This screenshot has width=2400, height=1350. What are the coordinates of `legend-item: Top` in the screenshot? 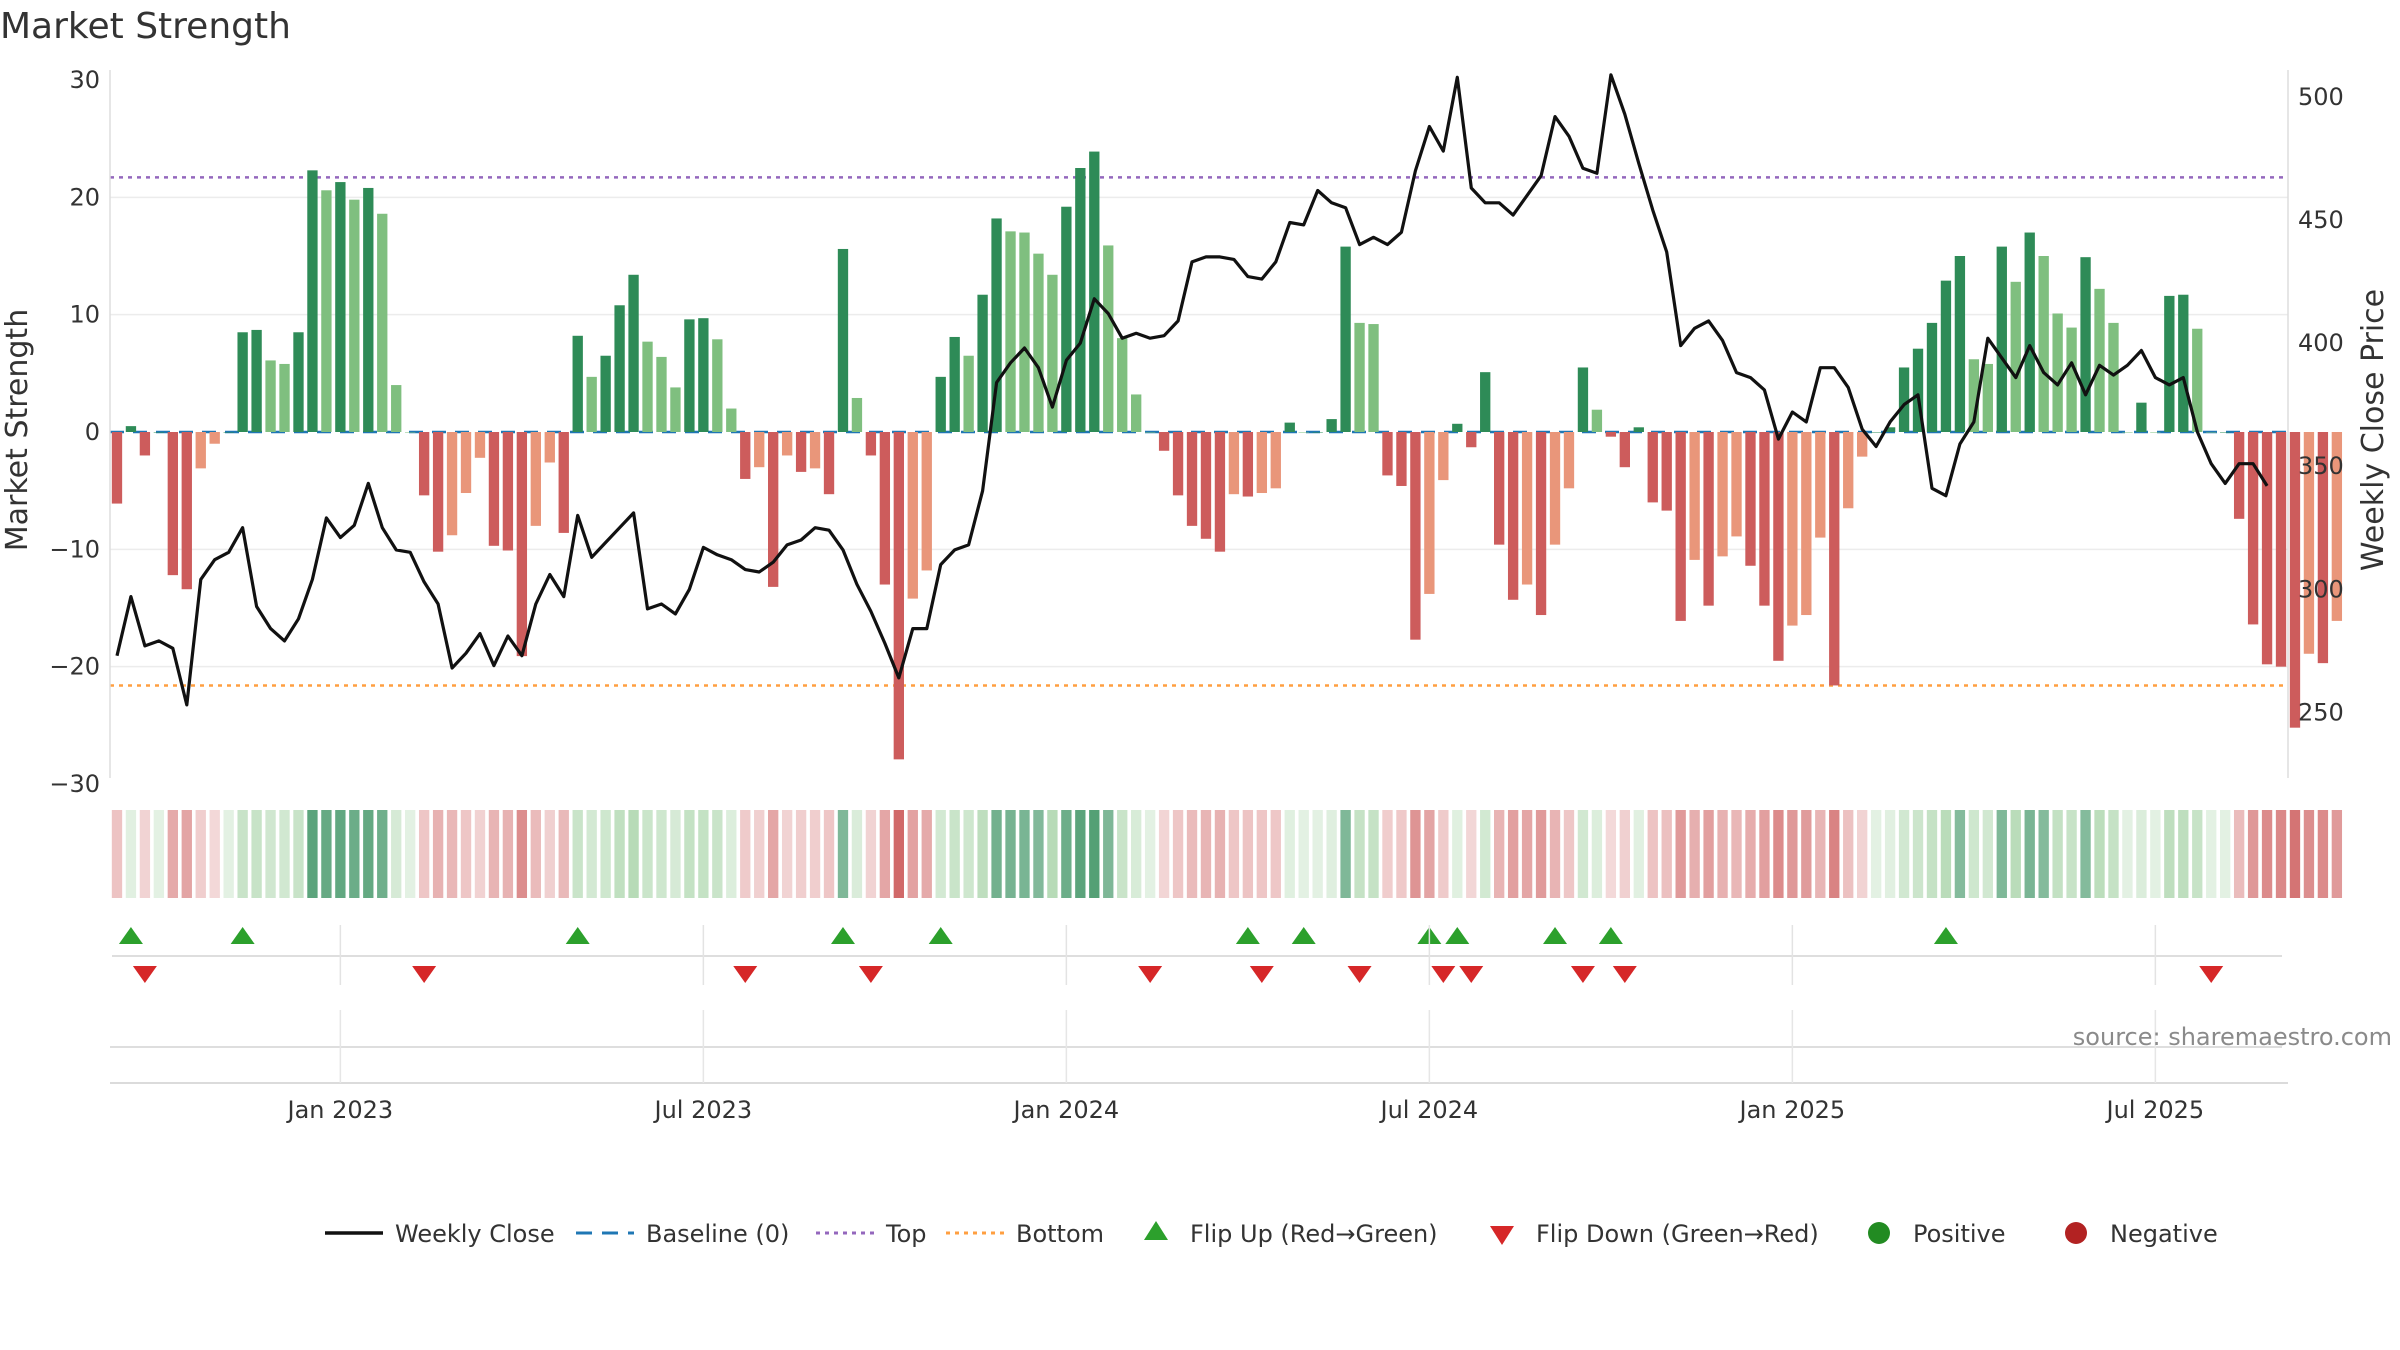 It's located at (871, 1234).